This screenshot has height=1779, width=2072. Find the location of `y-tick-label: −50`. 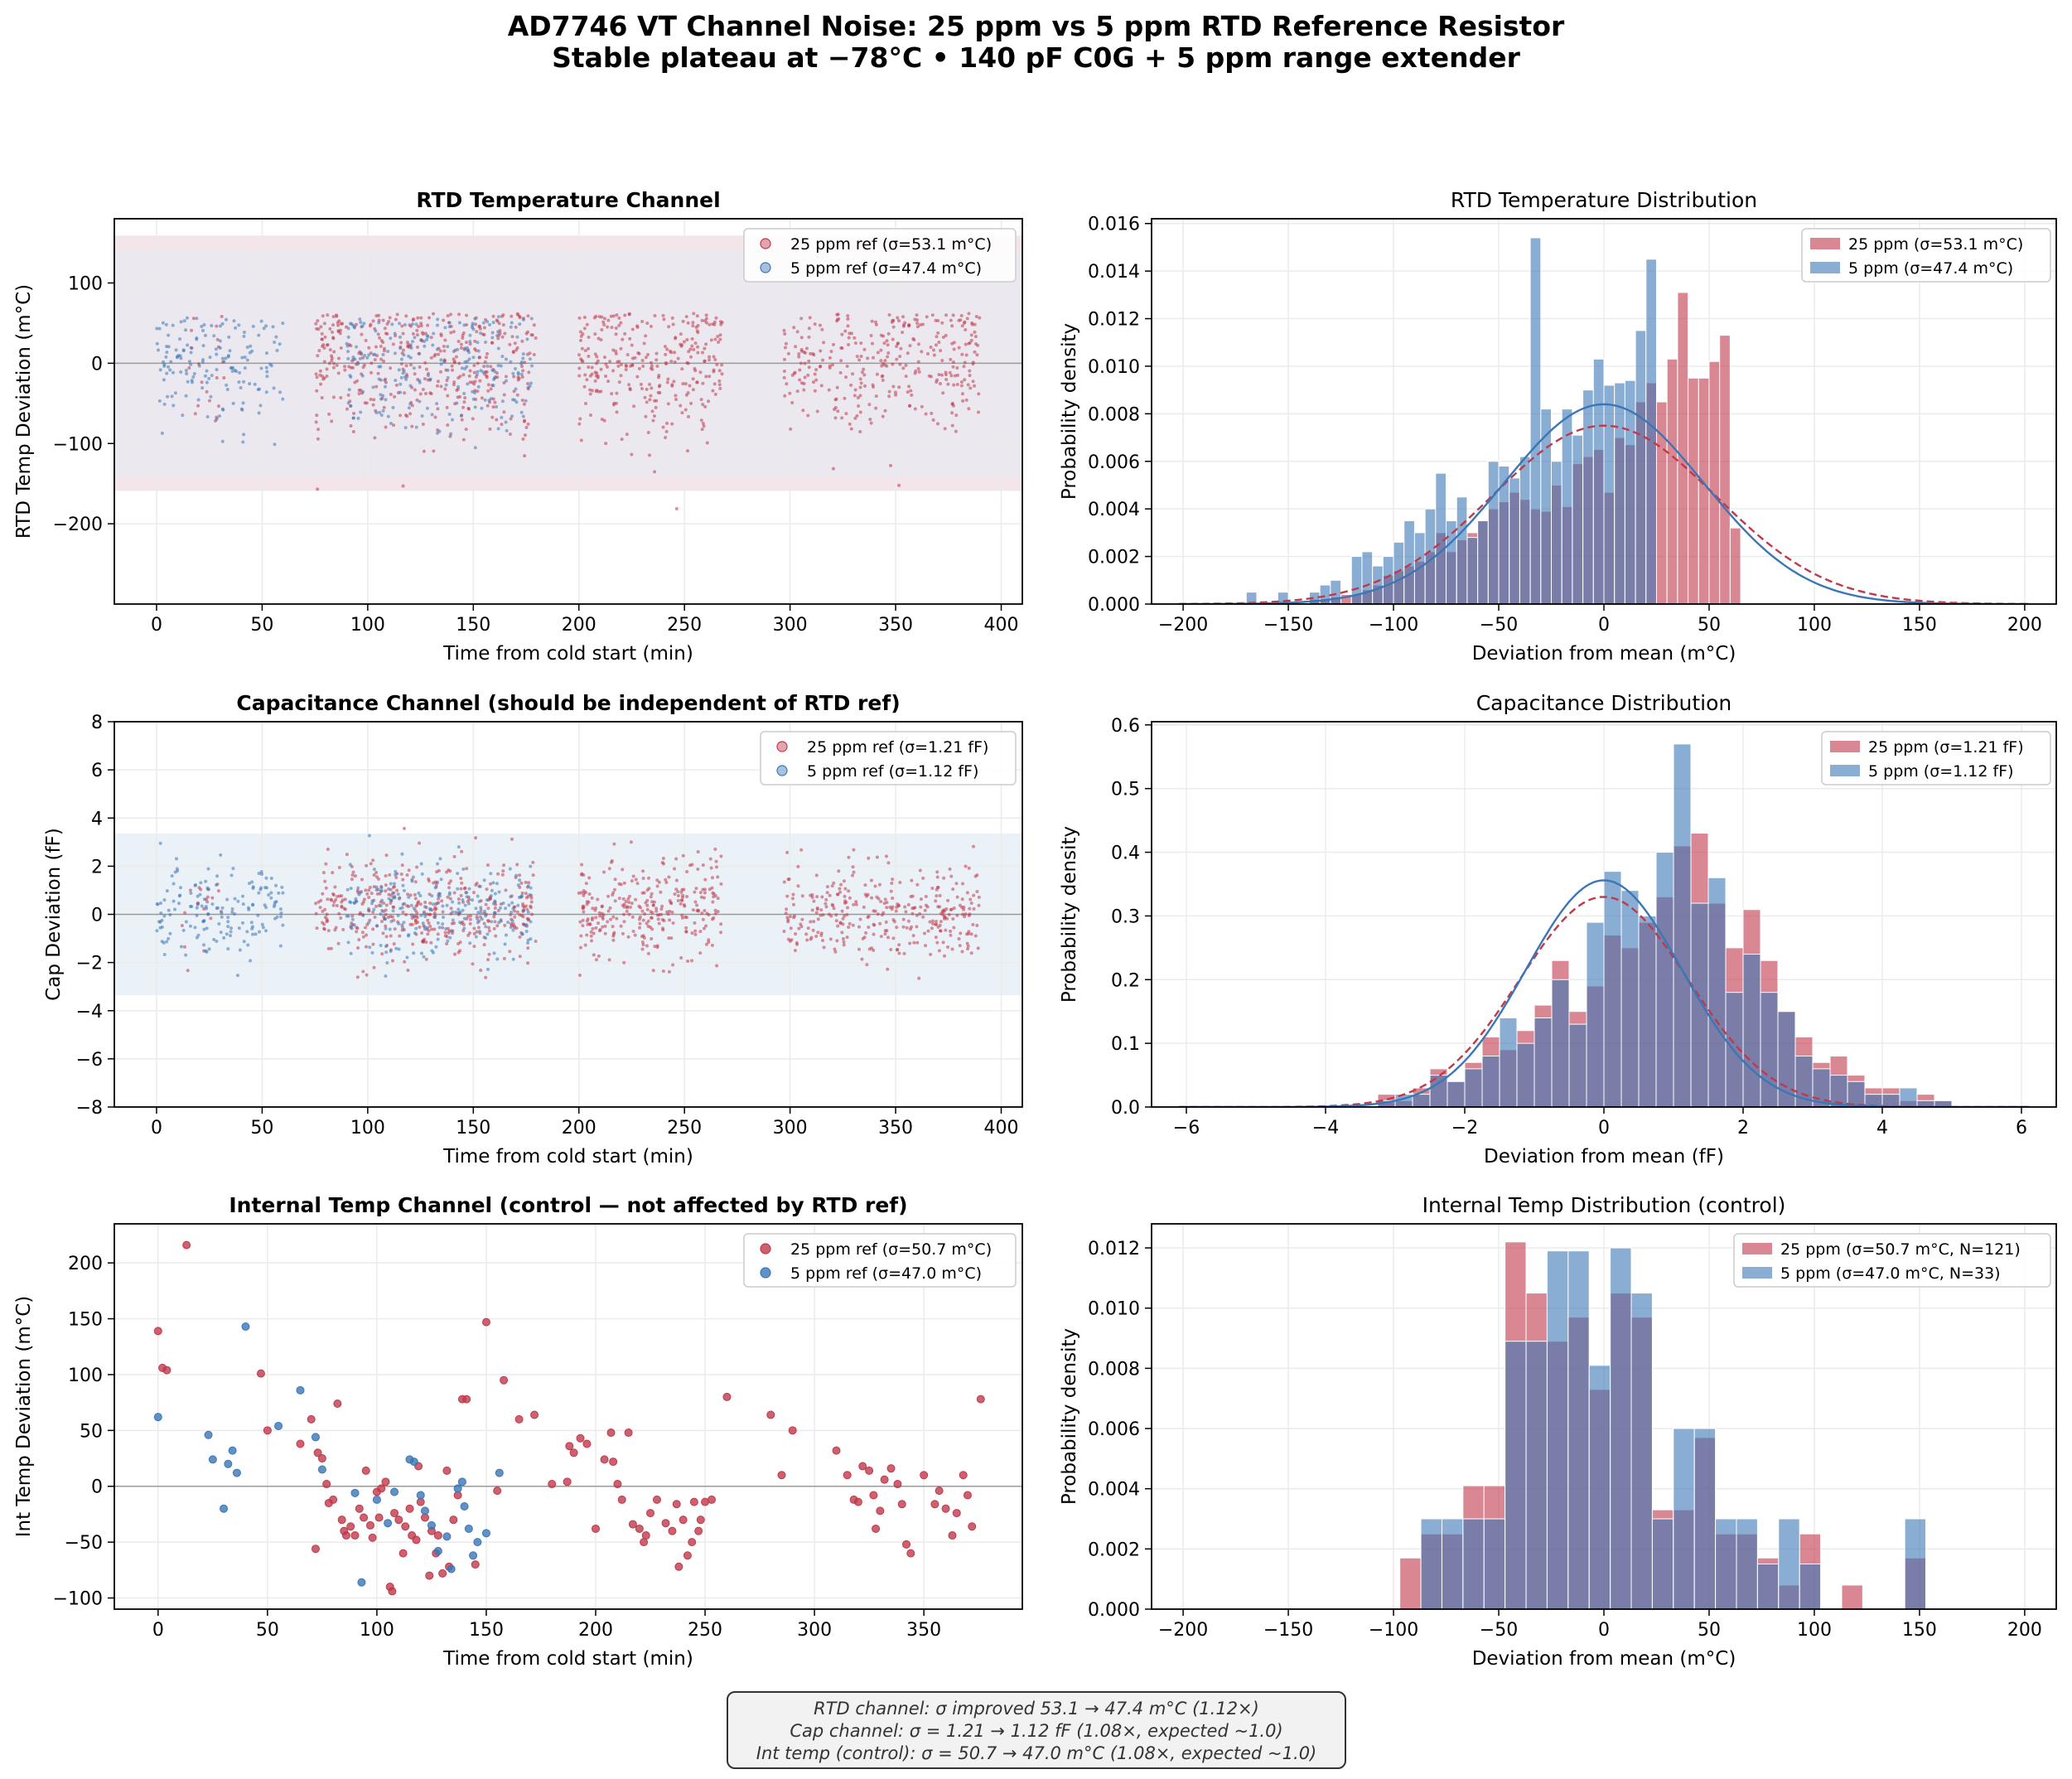

y-tick-label: −50 is located at coordinates (84, 1543).